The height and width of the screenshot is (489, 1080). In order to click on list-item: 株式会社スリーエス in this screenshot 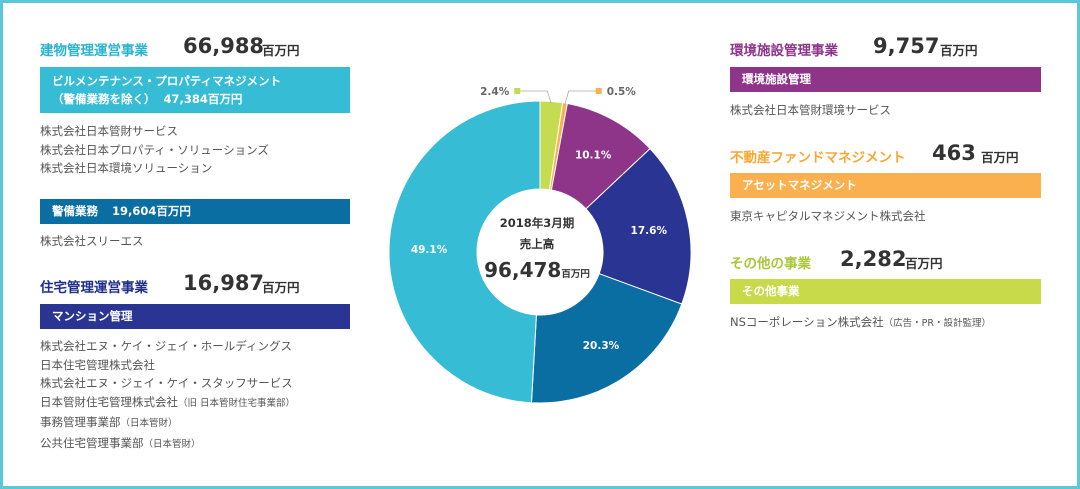, I will do `click(92, 241)`.